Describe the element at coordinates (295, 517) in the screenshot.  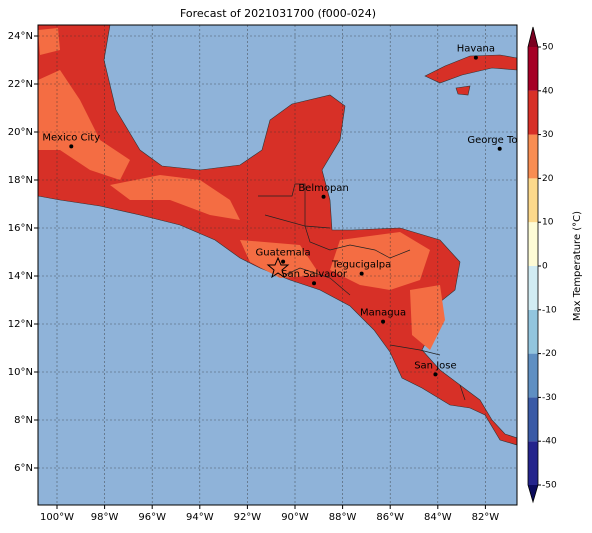
I see `x-tick-label: 90°W` at that location.